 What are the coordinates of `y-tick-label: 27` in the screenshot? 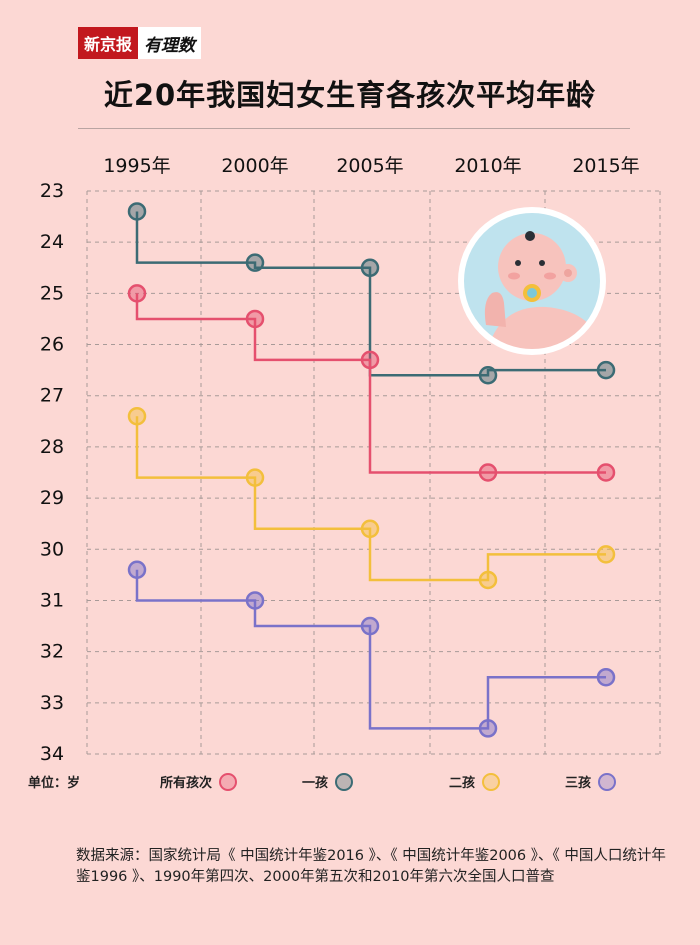 It's located at (52, 396).